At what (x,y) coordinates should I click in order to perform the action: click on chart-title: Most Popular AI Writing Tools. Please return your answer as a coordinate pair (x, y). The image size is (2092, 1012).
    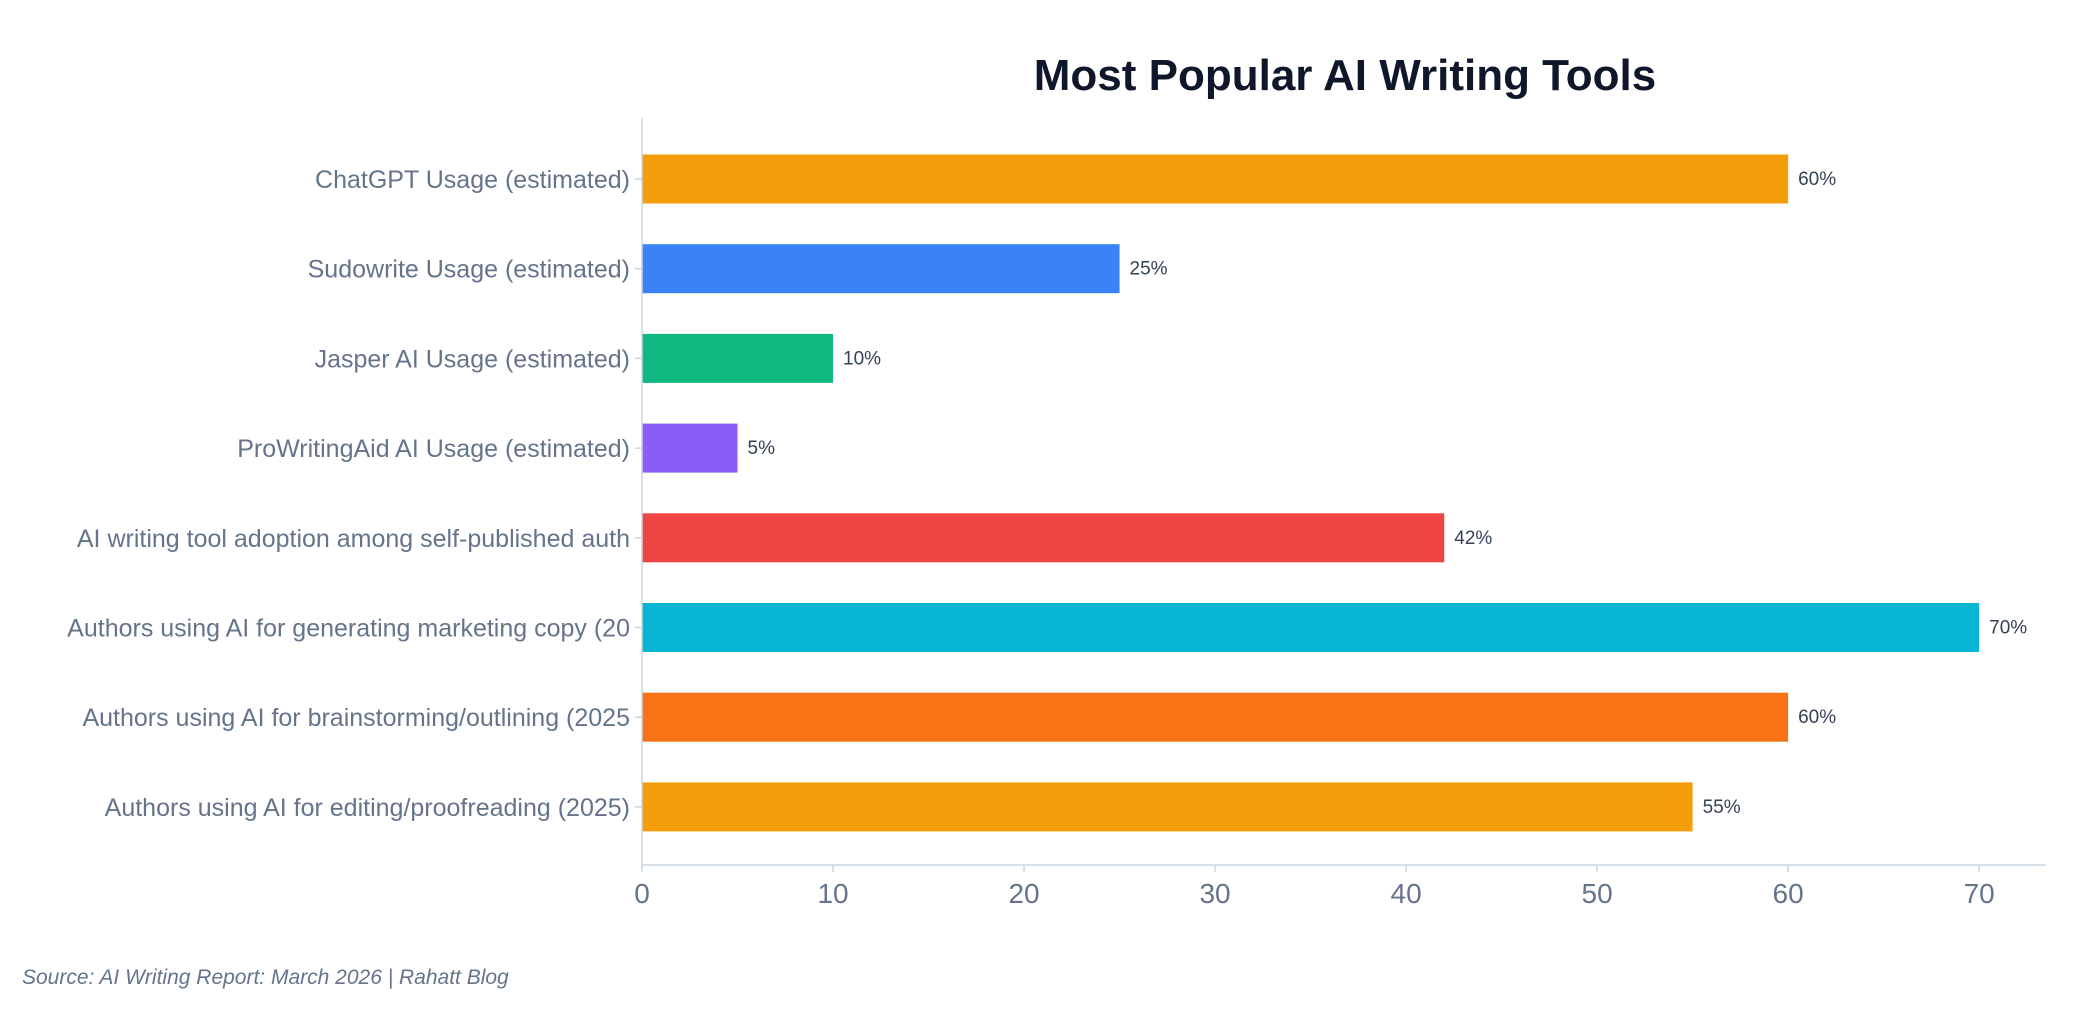
    Looking at the image, I should click on (1345, 75).